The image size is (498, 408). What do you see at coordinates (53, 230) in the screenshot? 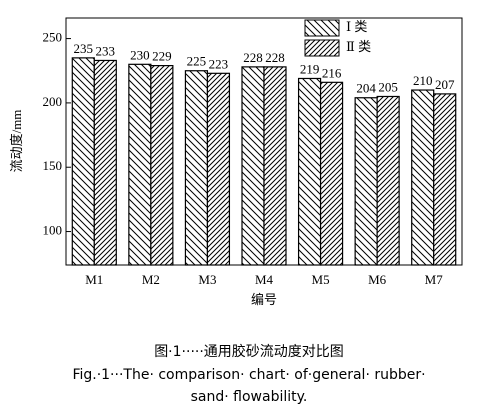
I see `y-tick-label: 100` at bounding box center [53, 230].